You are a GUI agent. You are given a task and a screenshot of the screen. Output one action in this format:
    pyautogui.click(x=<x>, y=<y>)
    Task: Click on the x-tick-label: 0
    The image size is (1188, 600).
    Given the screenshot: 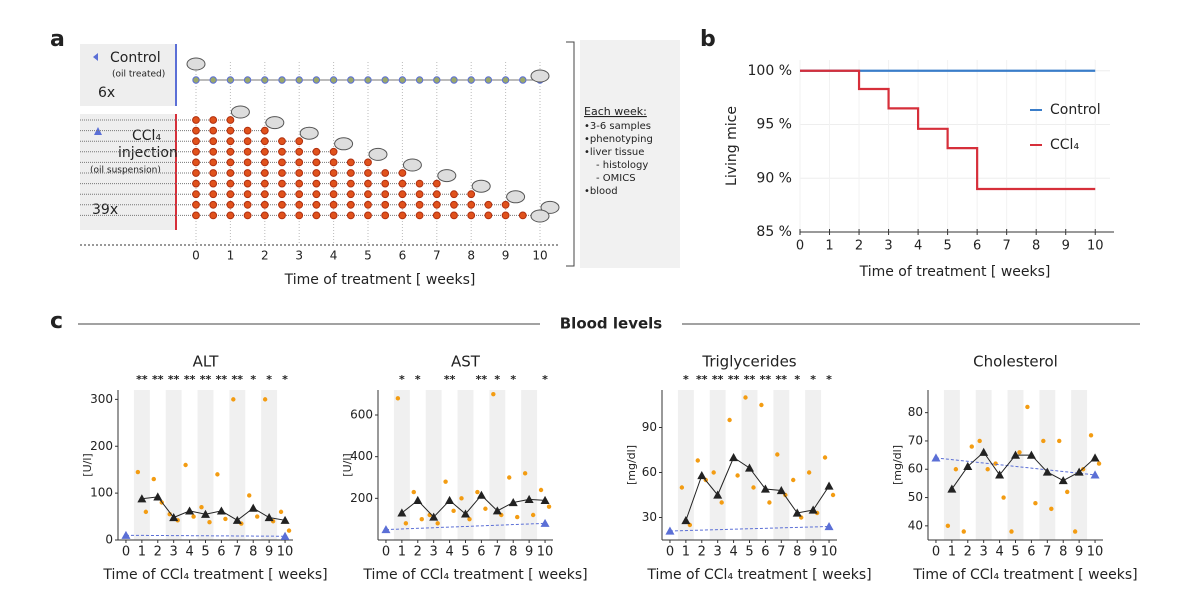 What is the action you would take?
    pyautogui.click(x=800, y=246)
    